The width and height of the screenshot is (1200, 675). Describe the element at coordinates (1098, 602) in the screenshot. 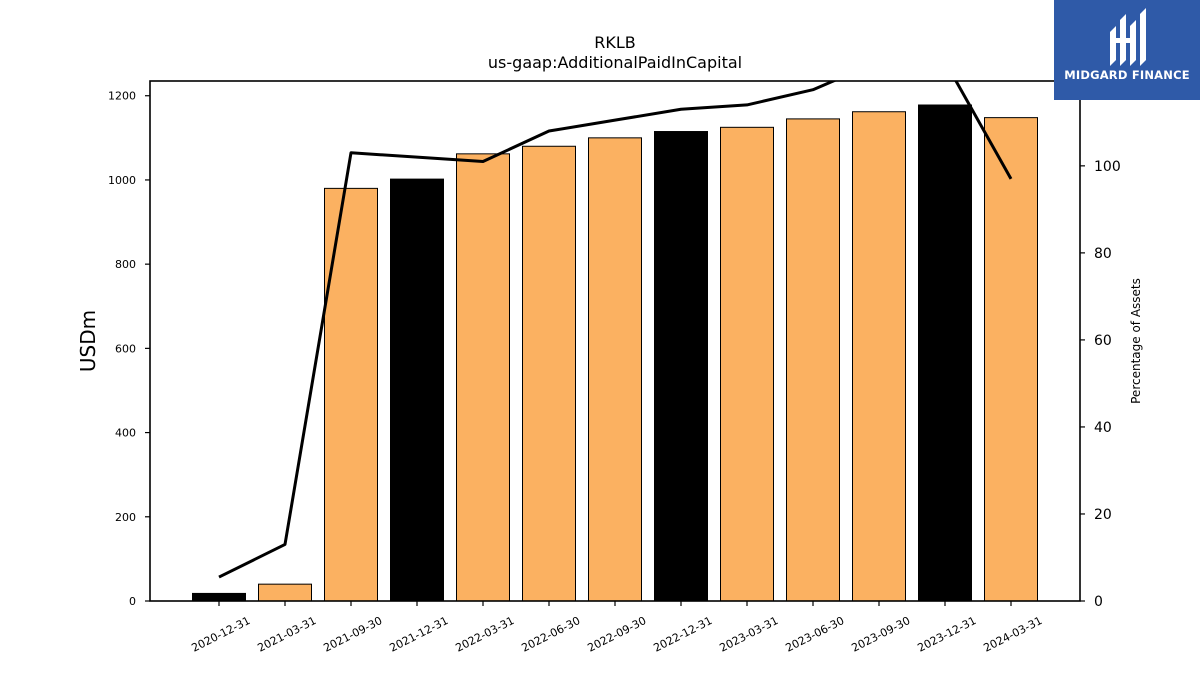

I see `y2-tick-label: 0` at that location.